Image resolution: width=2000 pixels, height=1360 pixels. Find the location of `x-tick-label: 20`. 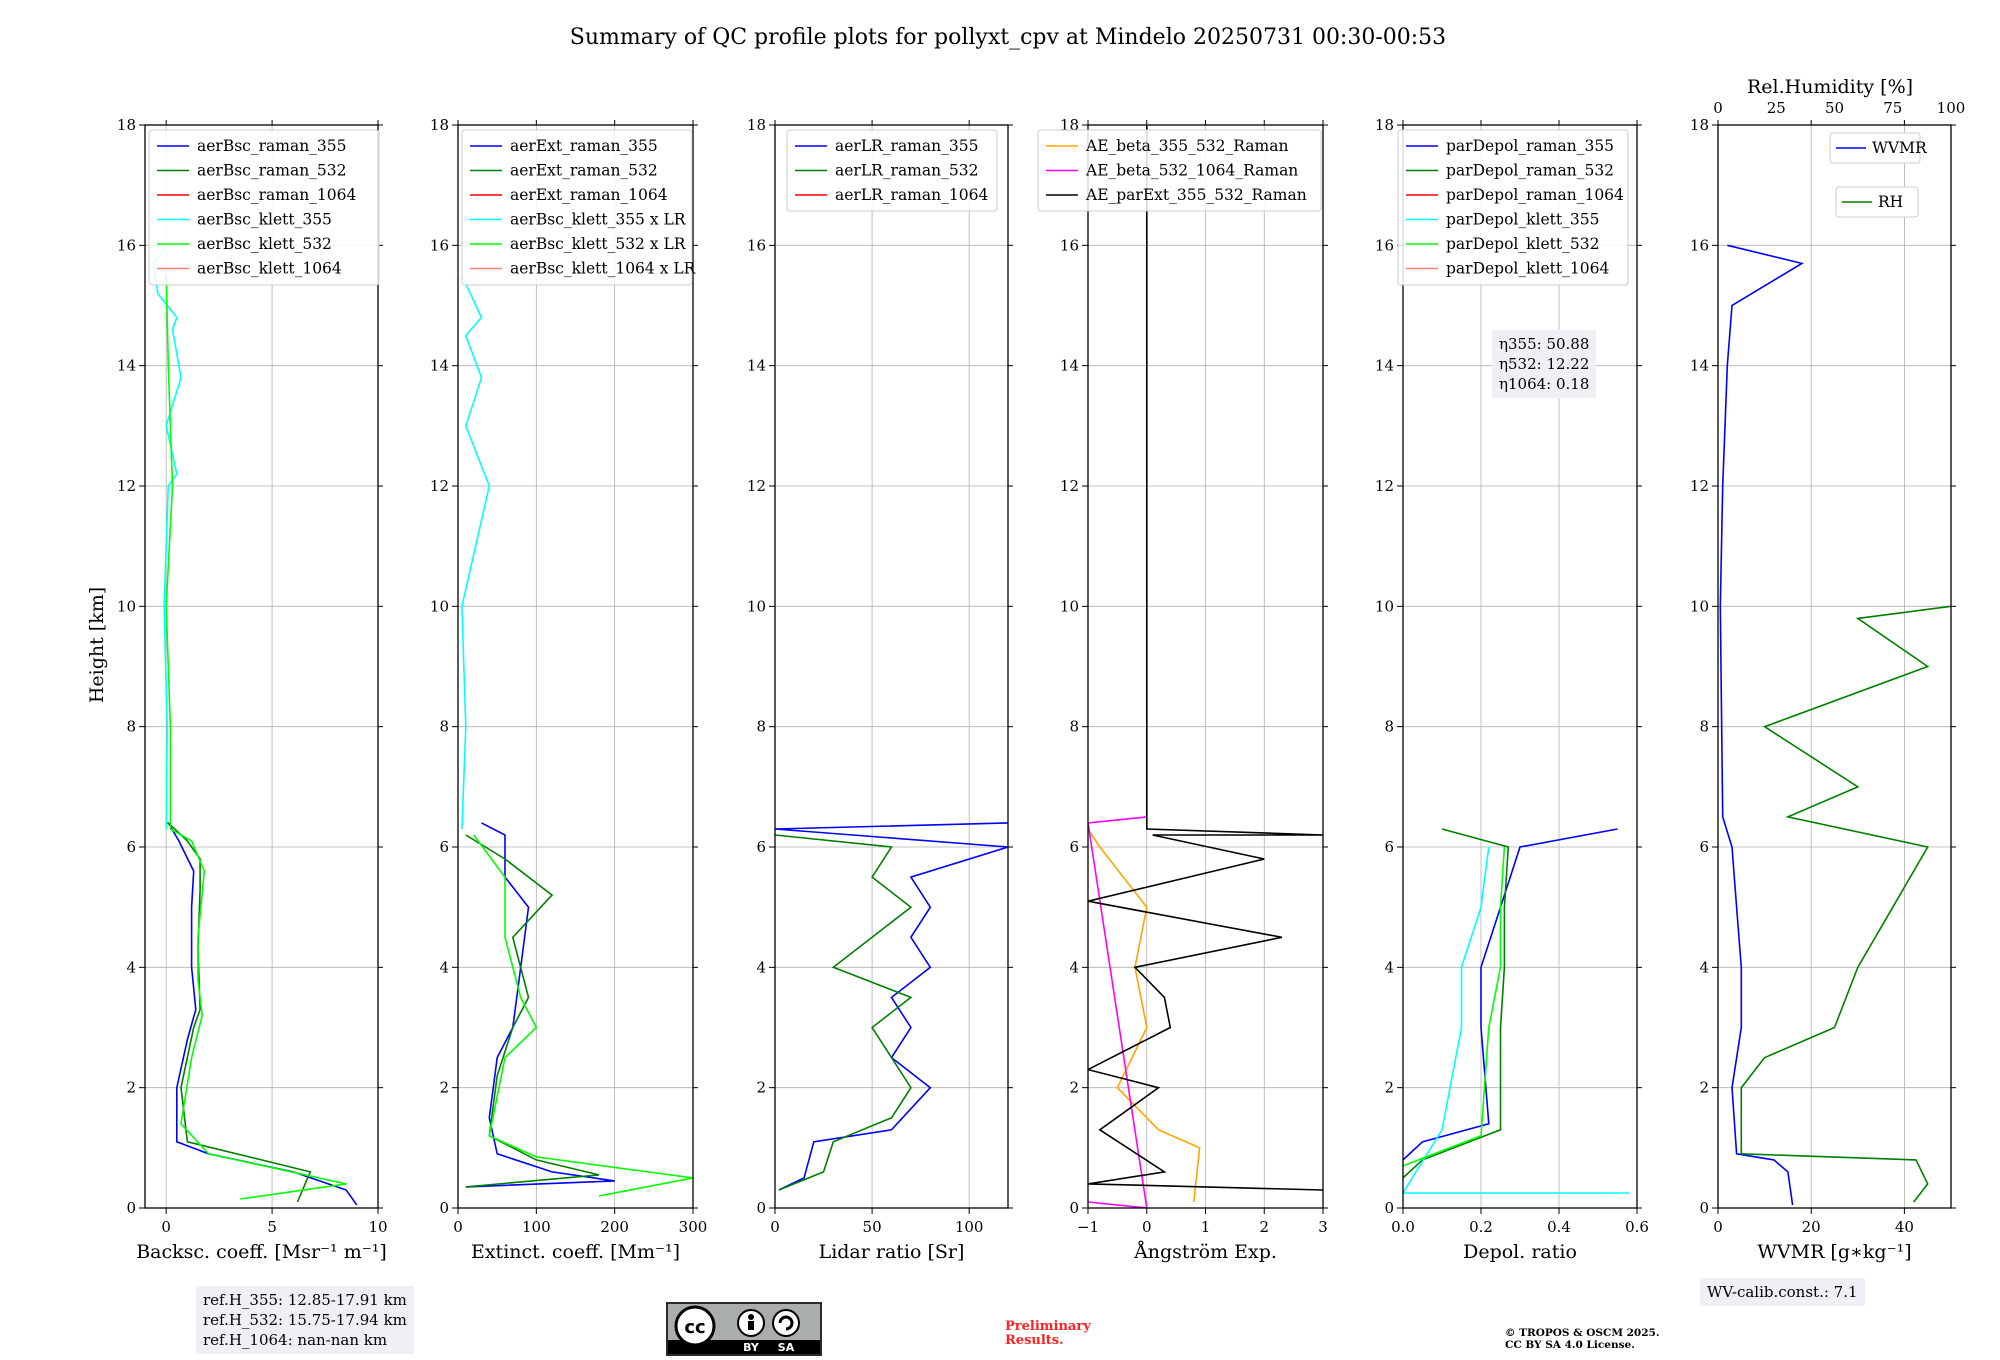

x-tick-label: 20 is located at coordinates (1811, 1227).